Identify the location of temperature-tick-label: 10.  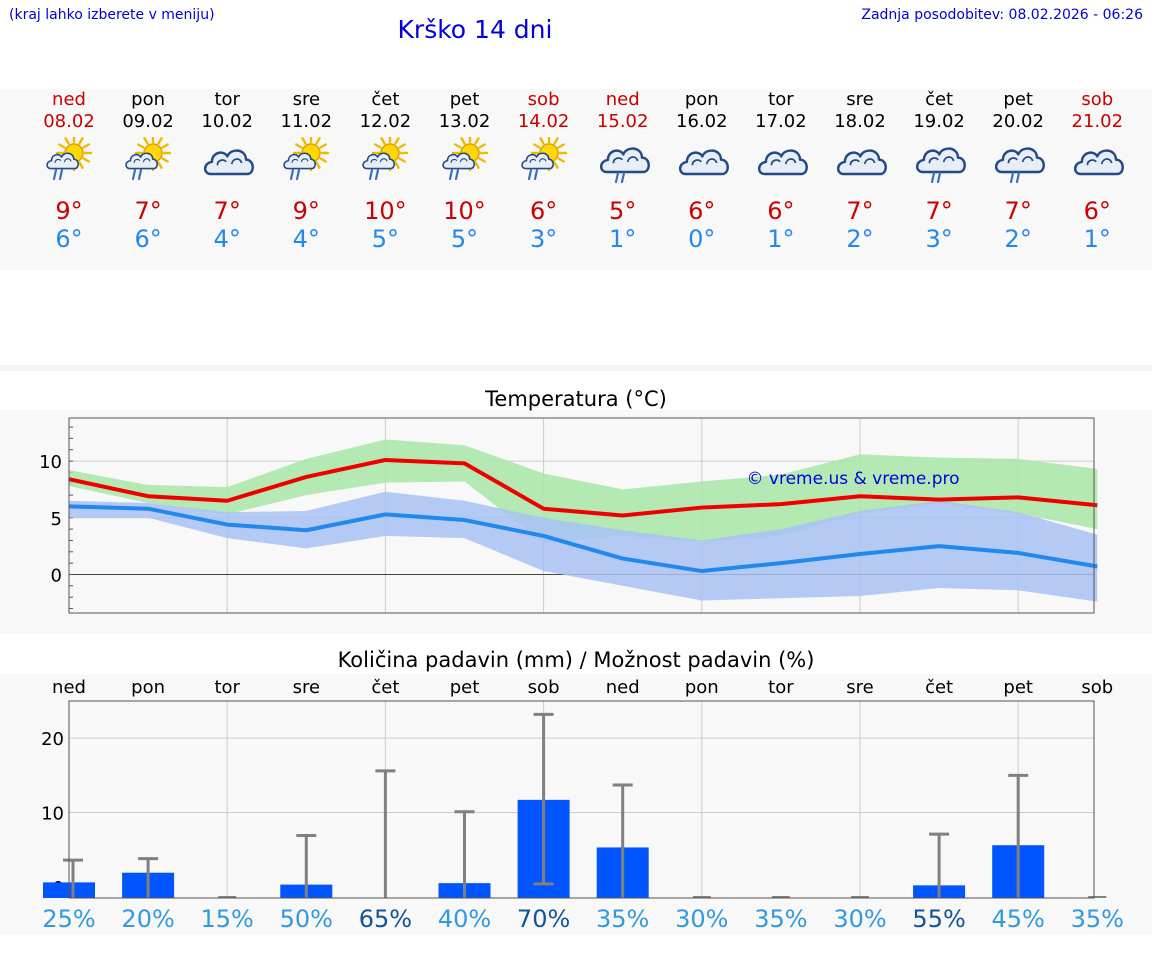
(50, 462).